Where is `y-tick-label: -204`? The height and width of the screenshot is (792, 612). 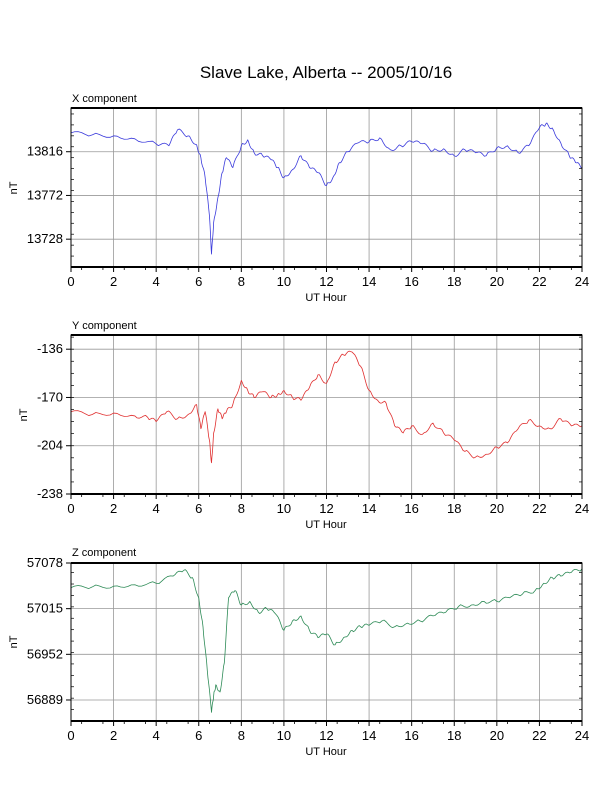 y-tick-label: -204 is located at coordinates (50, 445).